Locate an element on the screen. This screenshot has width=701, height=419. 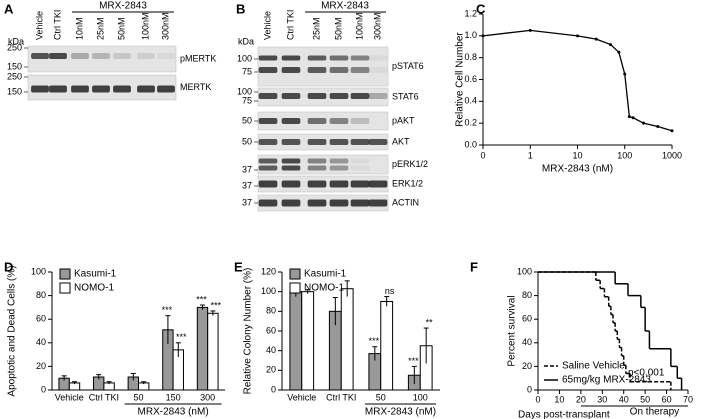
blot-background is located at coordinates (323, 66).